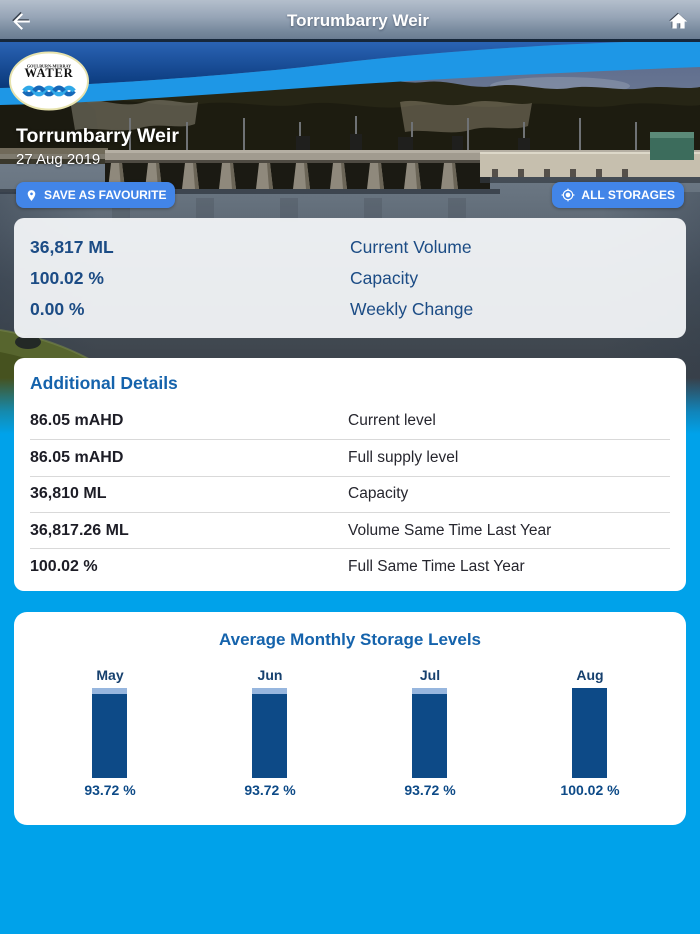 The height and width of the screenshot is (934, 700). I want to click on svg-text: WATER, so click(49, 73).